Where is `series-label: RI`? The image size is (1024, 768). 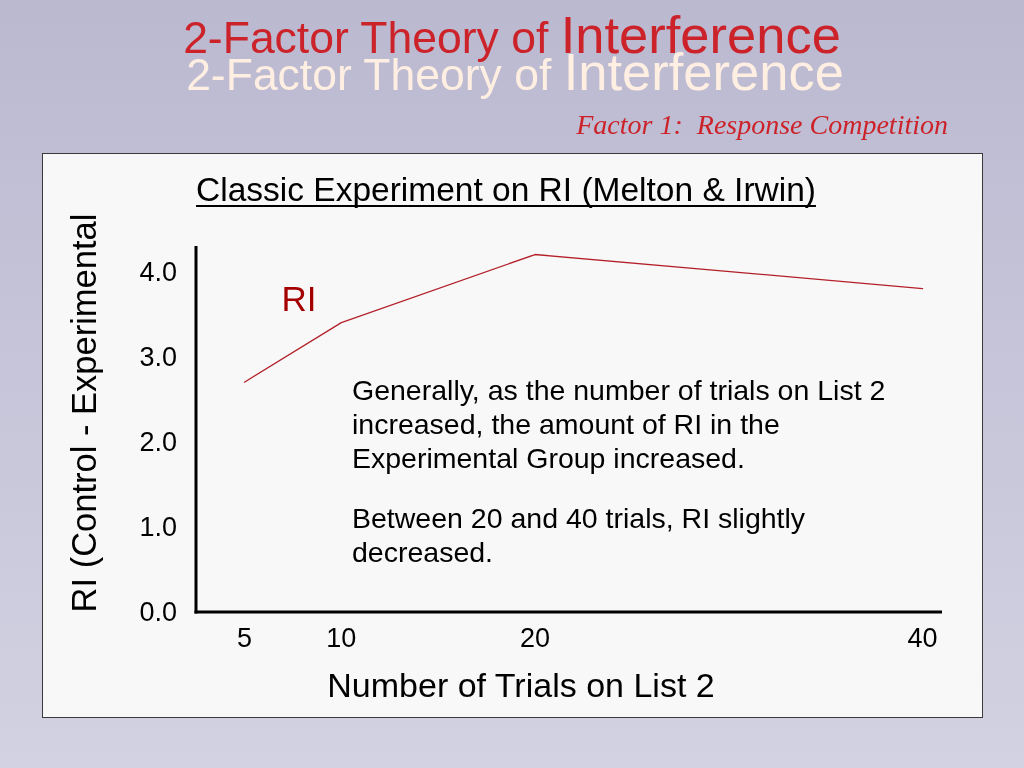
series-label: RI is located at coordinates (299, 299).